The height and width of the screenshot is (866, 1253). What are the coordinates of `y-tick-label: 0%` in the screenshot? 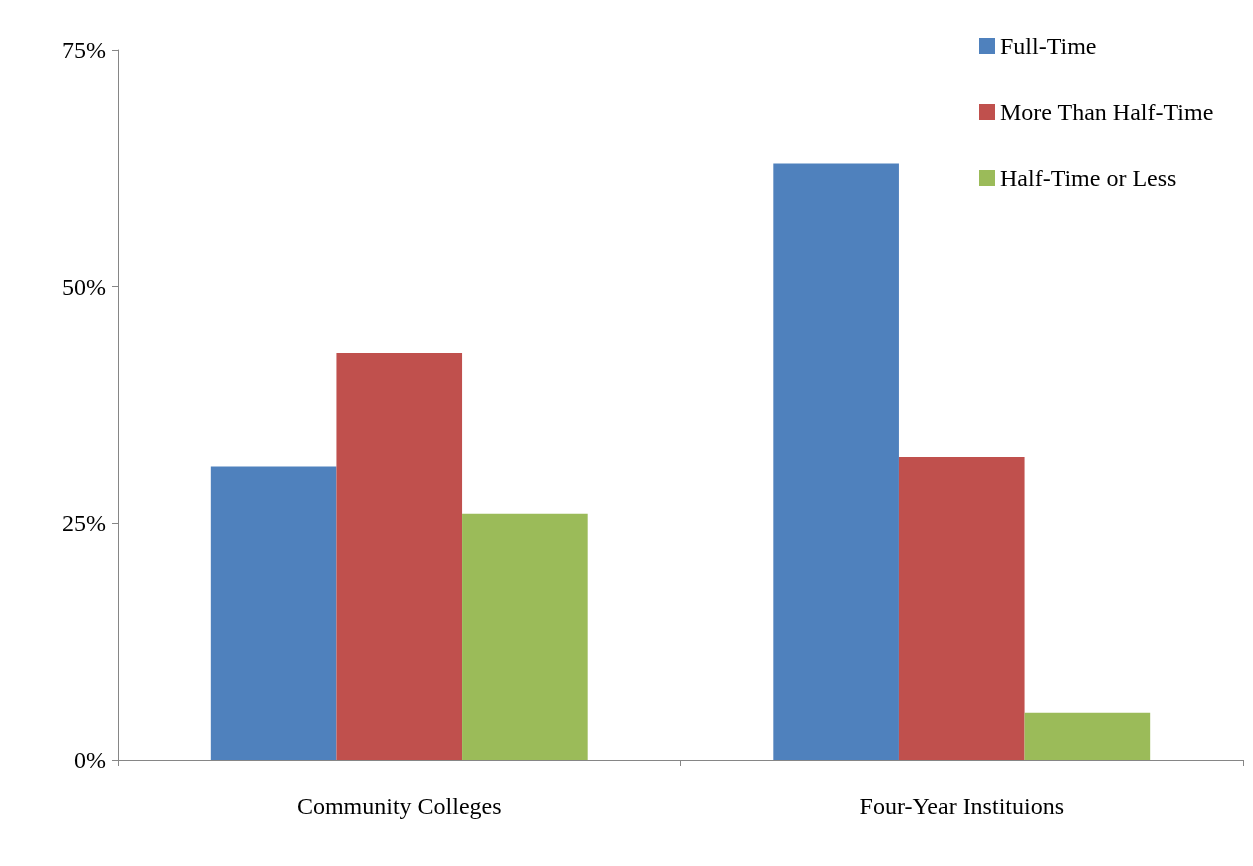 It's located at (90, 760).